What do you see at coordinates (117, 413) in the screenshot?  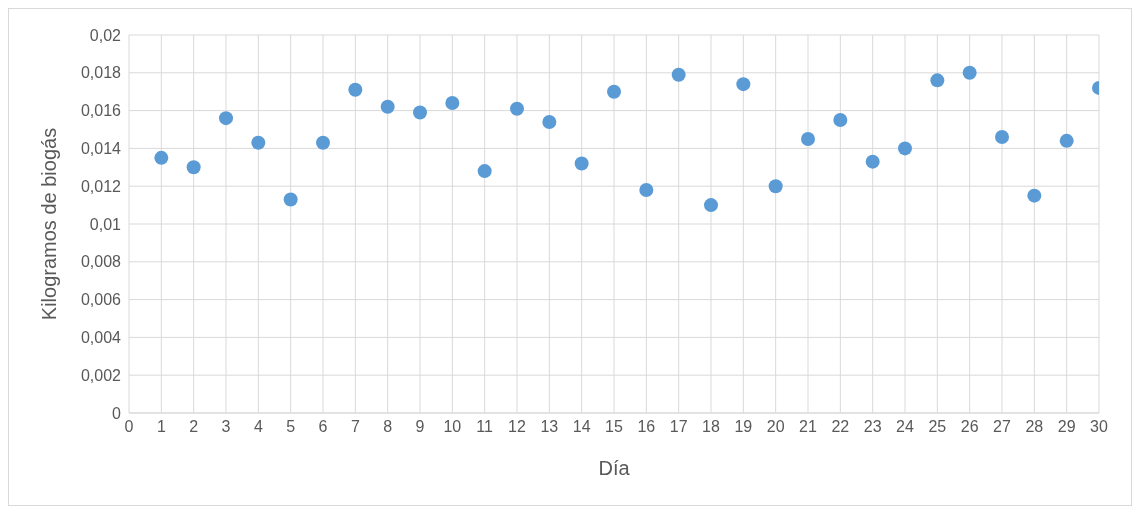 I see `y-tick-label: 0` at bounding box center [117, 413].